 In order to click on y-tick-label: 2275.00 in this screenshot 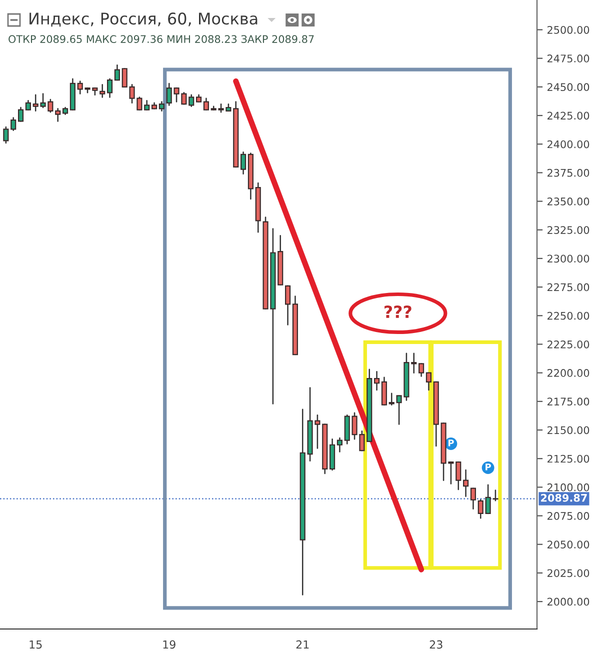, I will do `click(568, 287)`.